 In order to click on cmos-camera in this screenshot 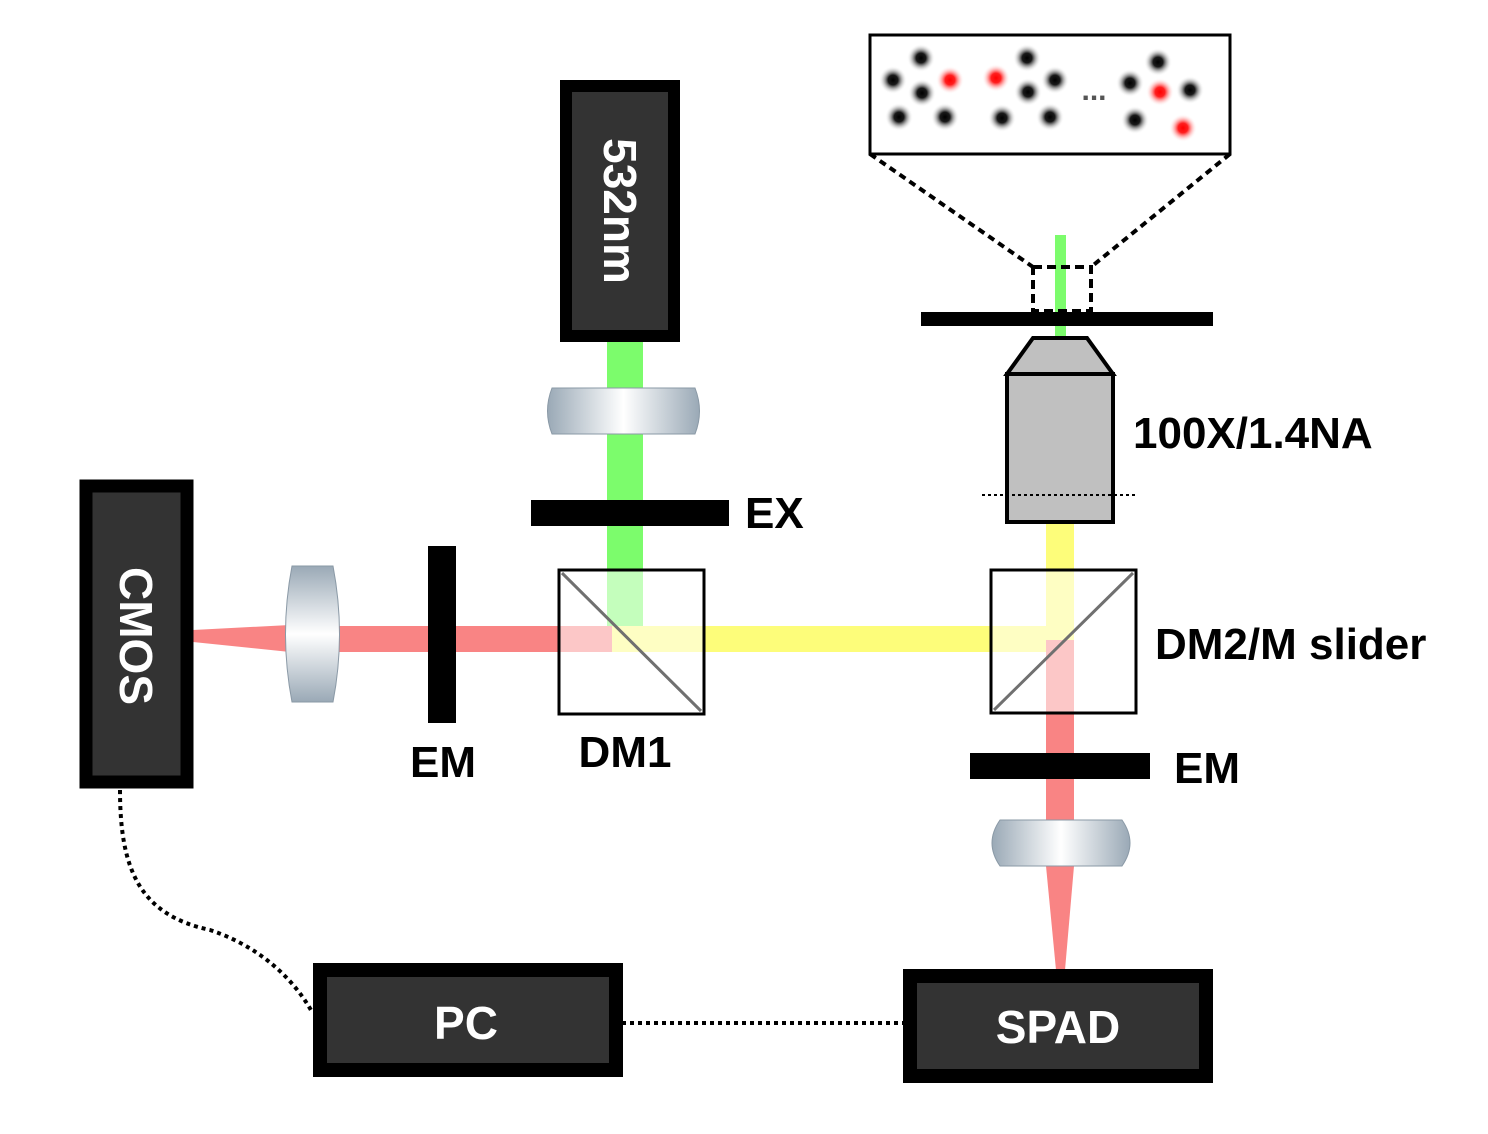, I will do `click(136, 634)`.